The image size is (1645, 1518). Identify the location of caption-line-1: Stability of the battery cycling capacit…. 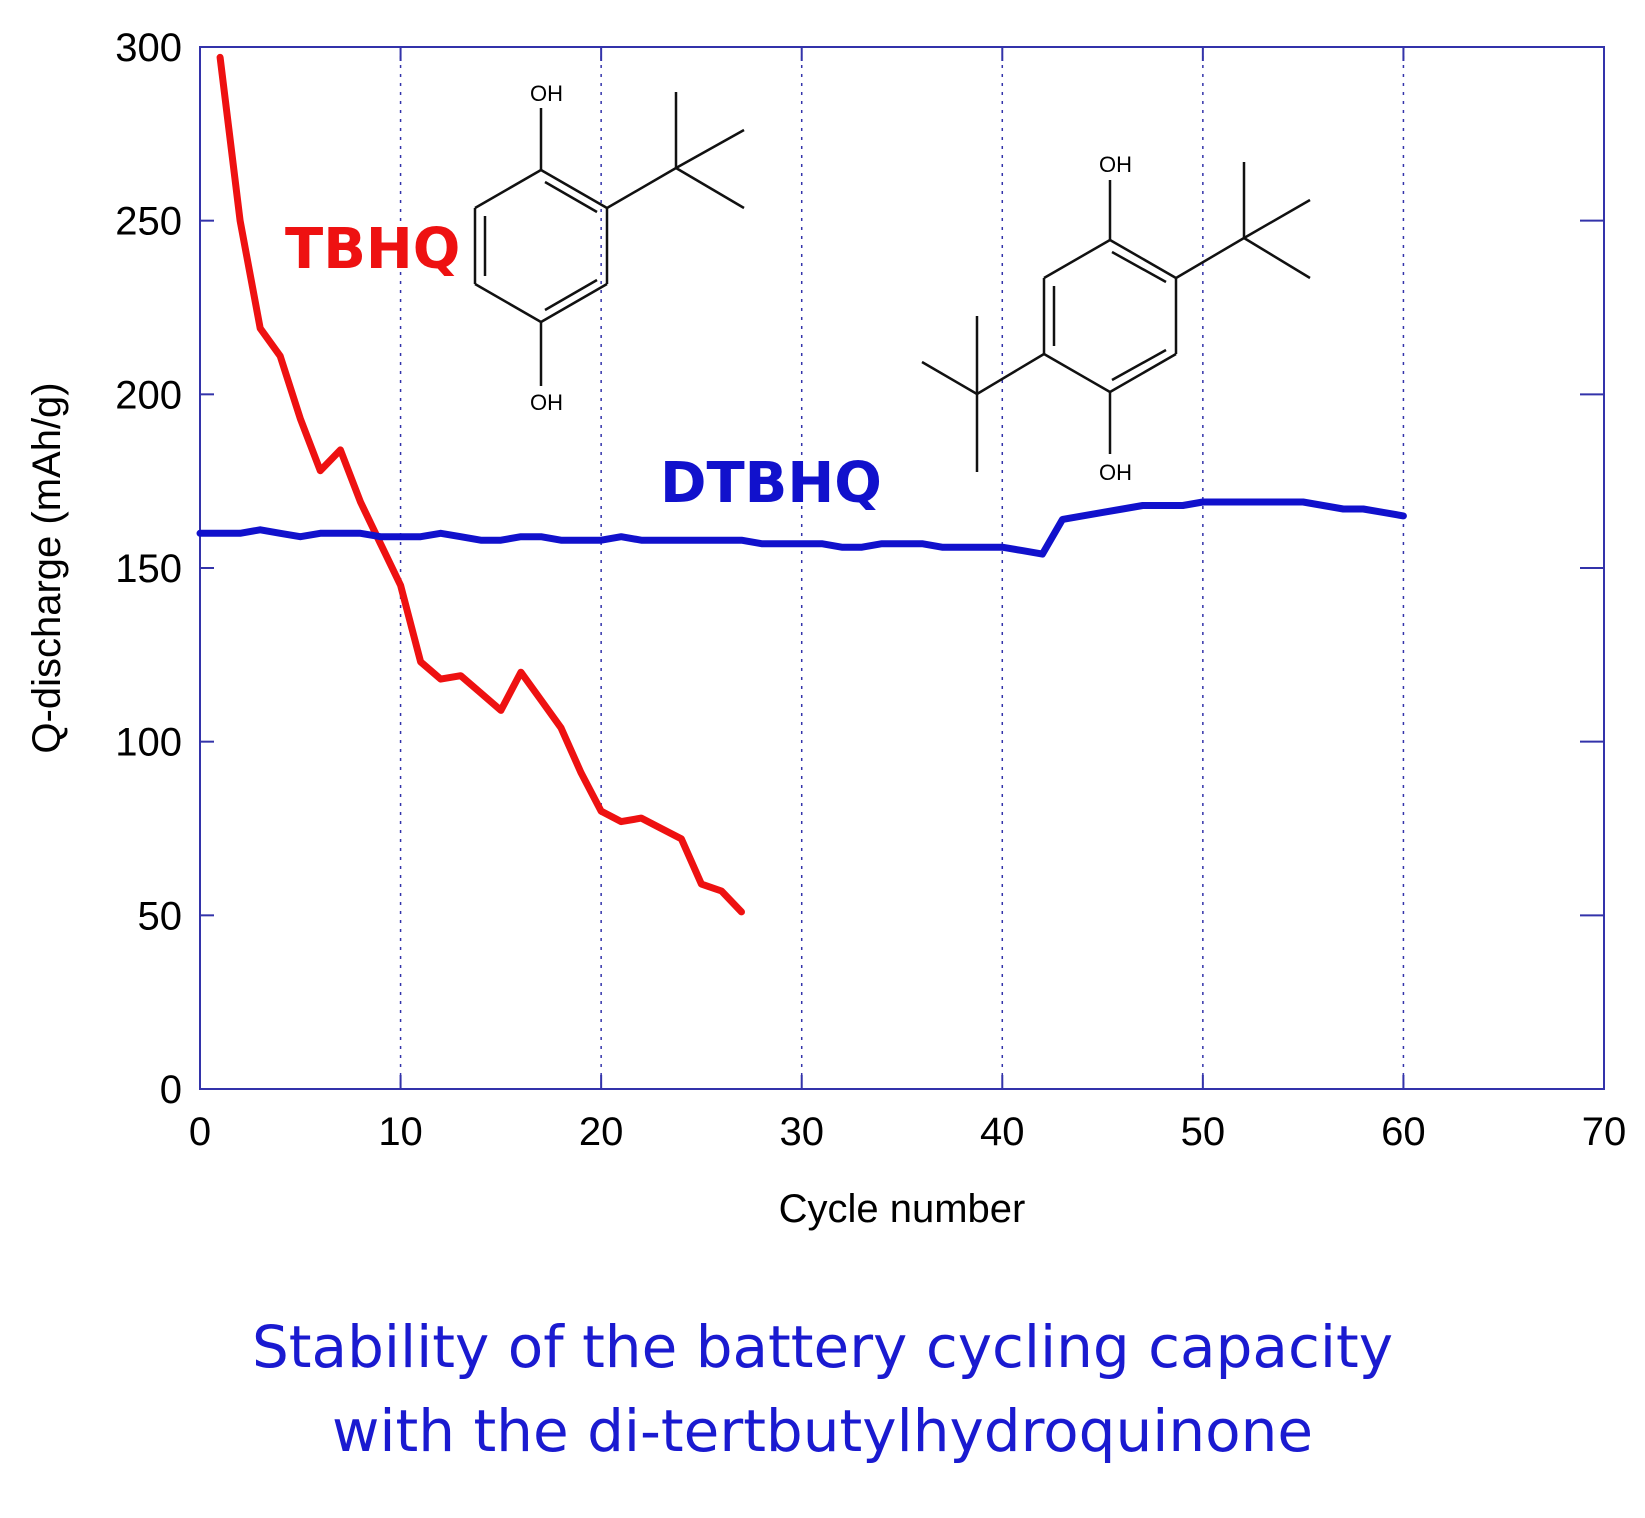
(822, 1347).